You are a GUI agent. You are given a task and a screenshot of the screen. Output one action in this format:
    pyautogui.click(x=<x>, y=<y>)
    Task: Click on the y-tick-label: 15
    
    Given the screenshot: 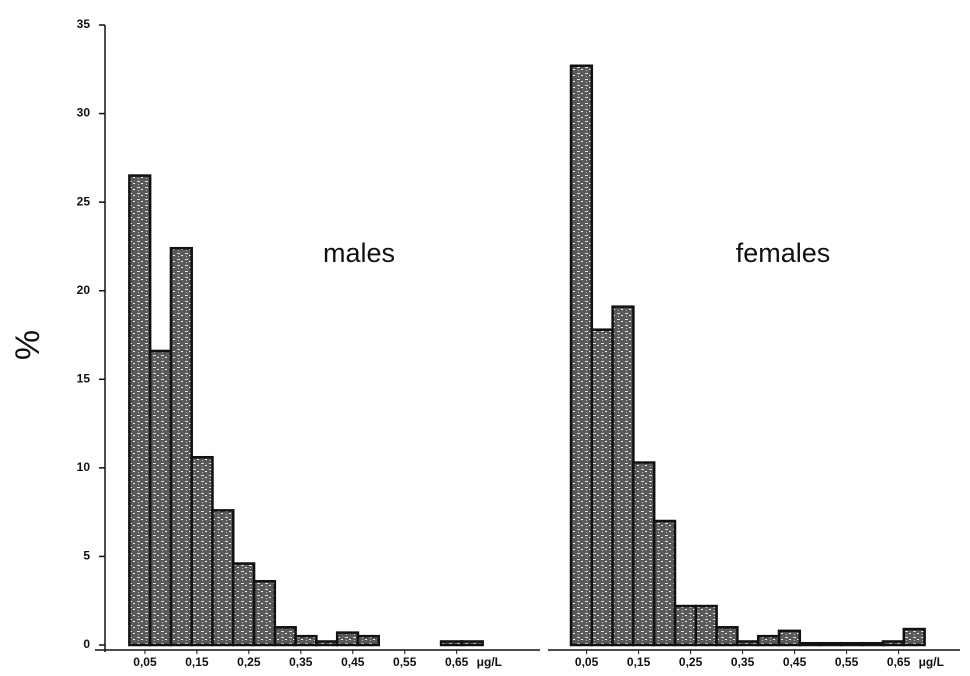 What is the action you would take?
    pyautogui.click(x=84, y=378)
    